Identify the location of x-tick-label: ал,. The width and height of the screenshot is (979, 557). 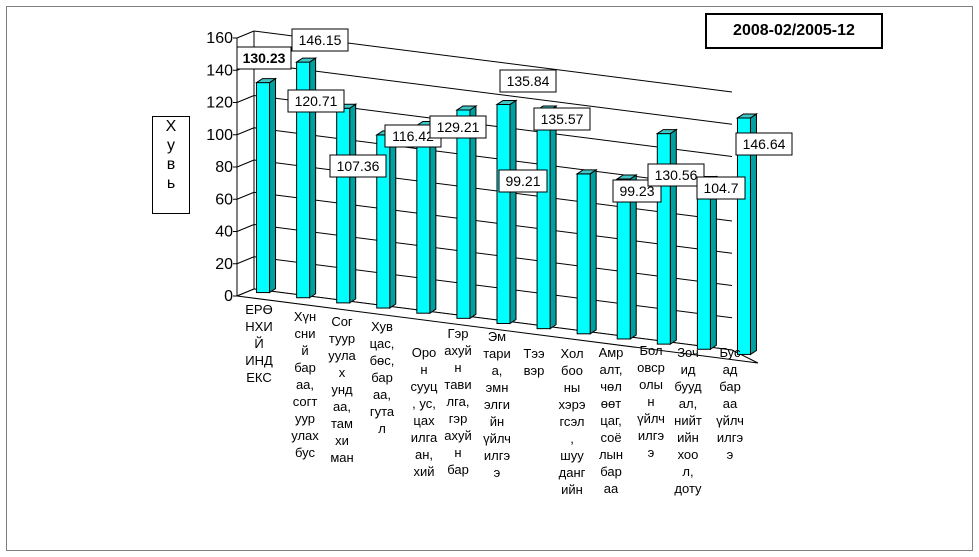
(688, 403).